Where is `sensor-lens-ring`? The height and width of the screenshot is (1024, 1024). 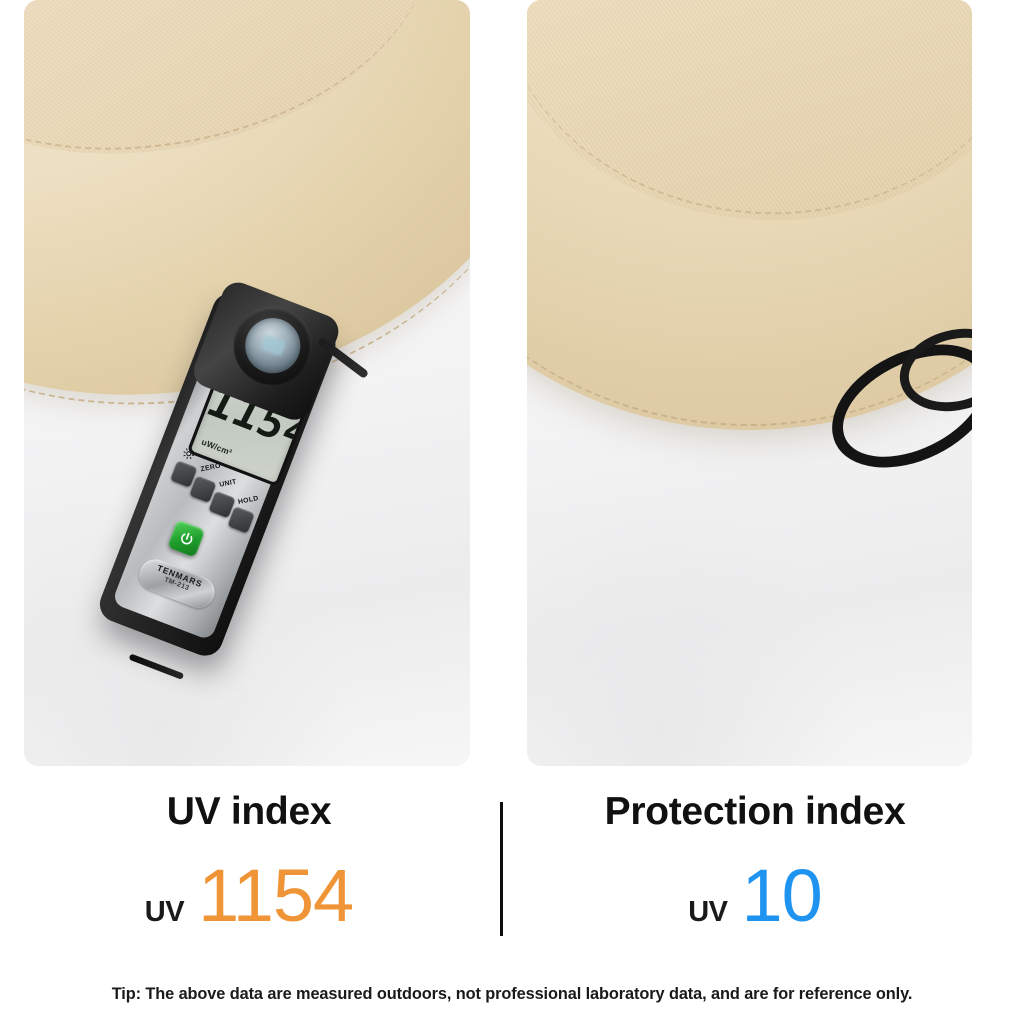 sensor-lens-ring is located at coordinates (273, 346).